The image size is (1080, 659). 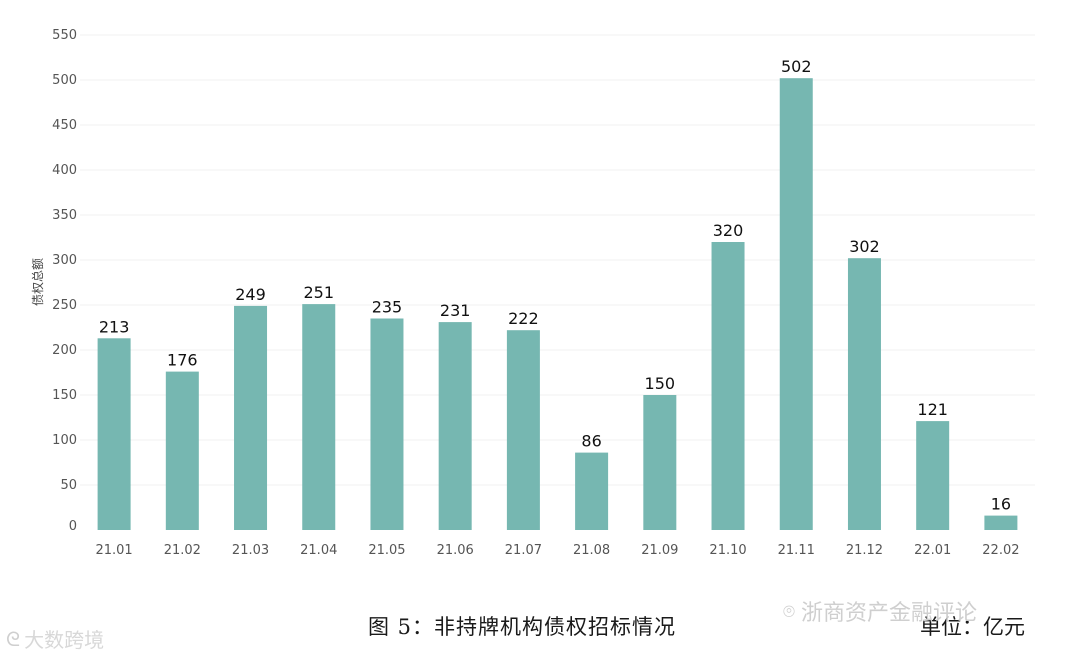 What do you see at coordinates (933, 475) in the screenshot?
I see `bar-22.01` at bounding box center [933, 475].